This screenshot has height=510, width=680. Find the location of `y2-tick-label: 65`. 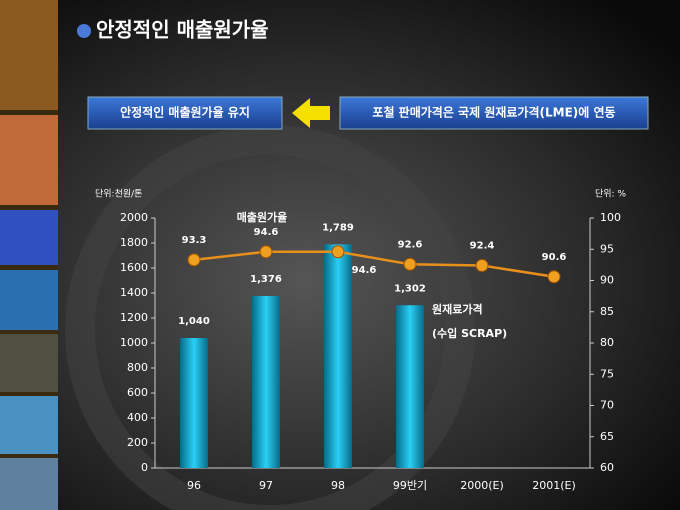

y2-tick-label: 65 is located at coordinates (607, 436).